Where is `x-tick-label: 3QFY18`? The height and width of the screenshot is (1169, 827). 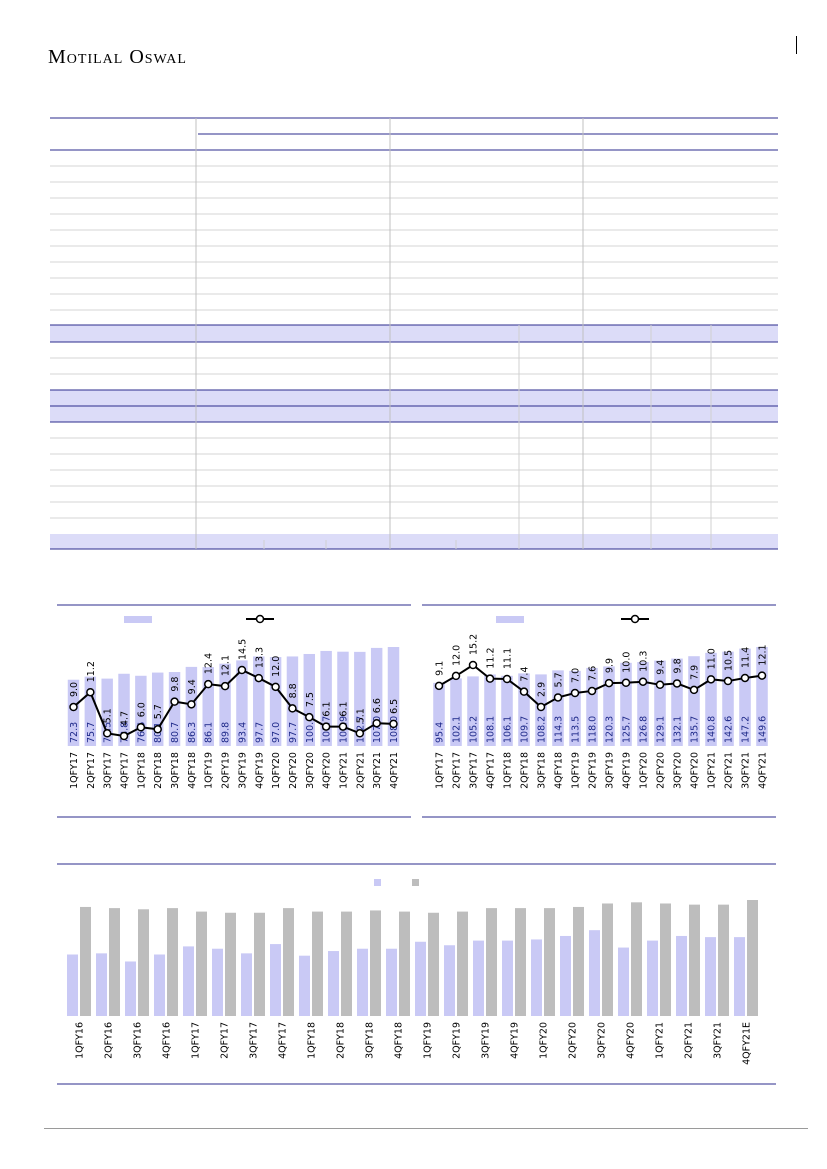 x-tick-label: 3QFY18 is located at coordinates (175, 770).